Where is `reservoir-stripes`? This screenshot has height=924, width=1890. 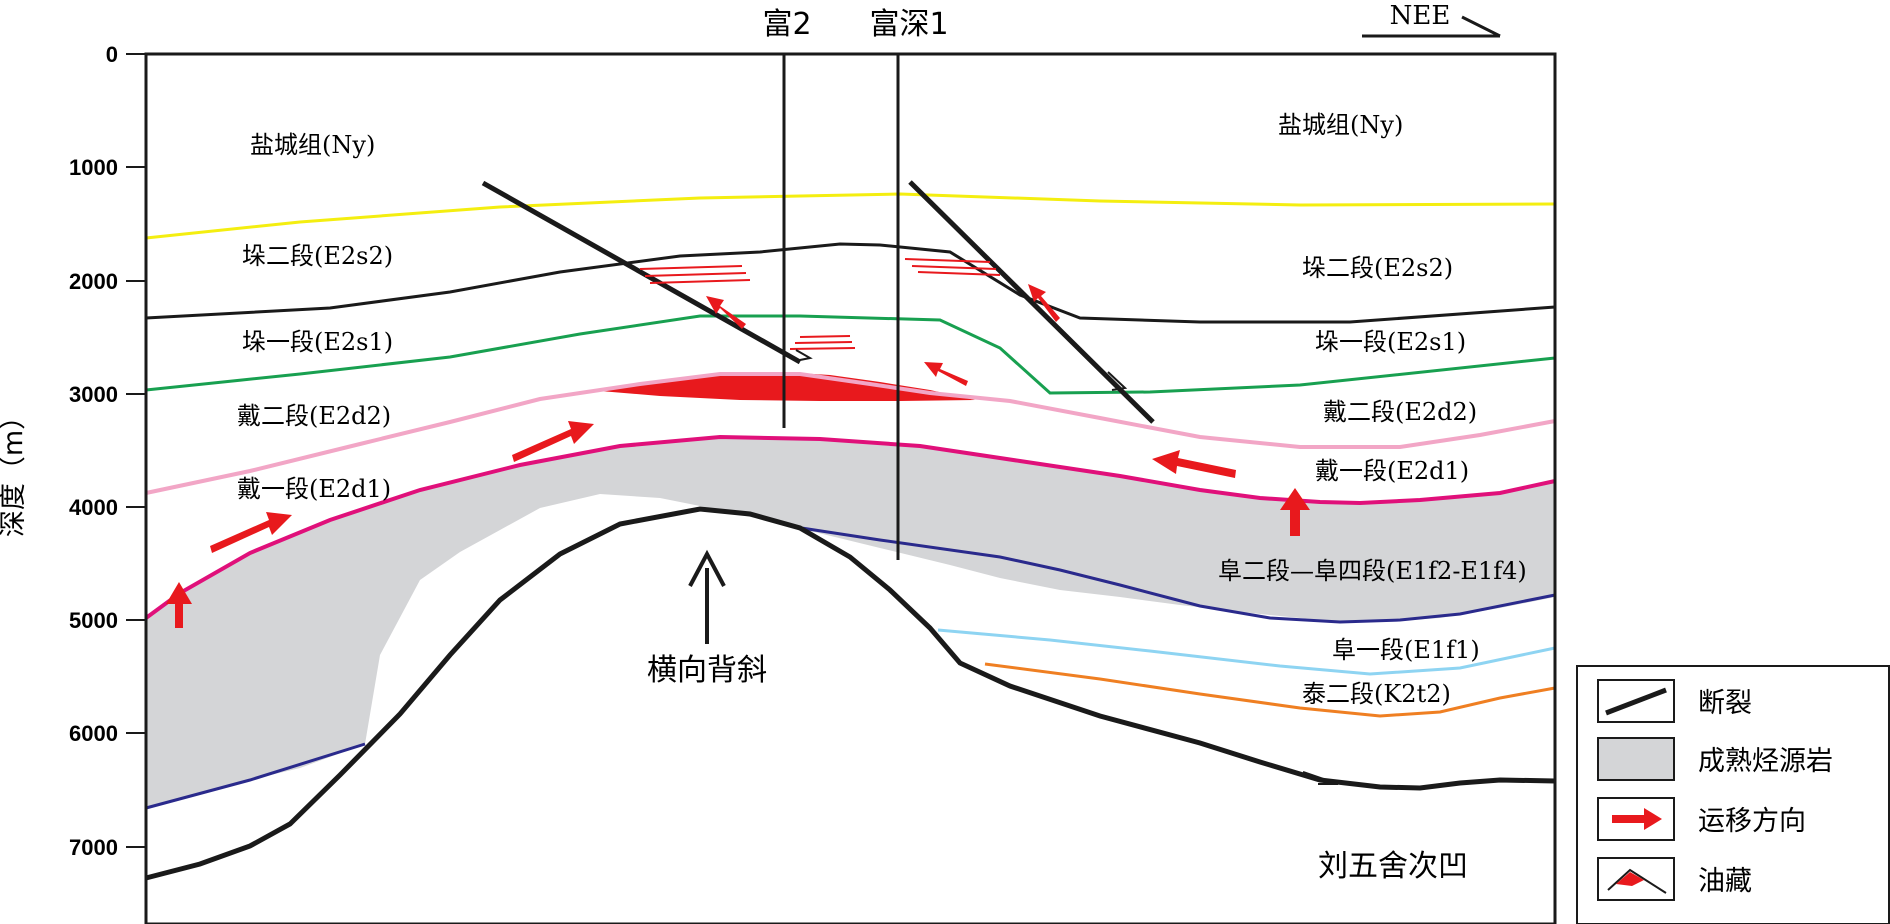
reservoir-stripes is located at coordinates (820, 304).